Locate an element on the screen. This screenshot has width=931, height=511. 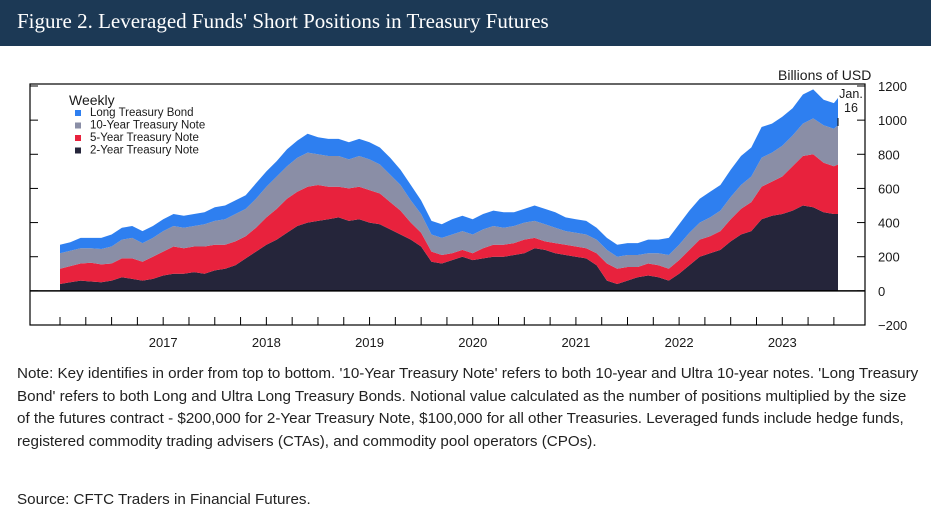
area-2-year-treasury-note is located at coordinates (449, 248).